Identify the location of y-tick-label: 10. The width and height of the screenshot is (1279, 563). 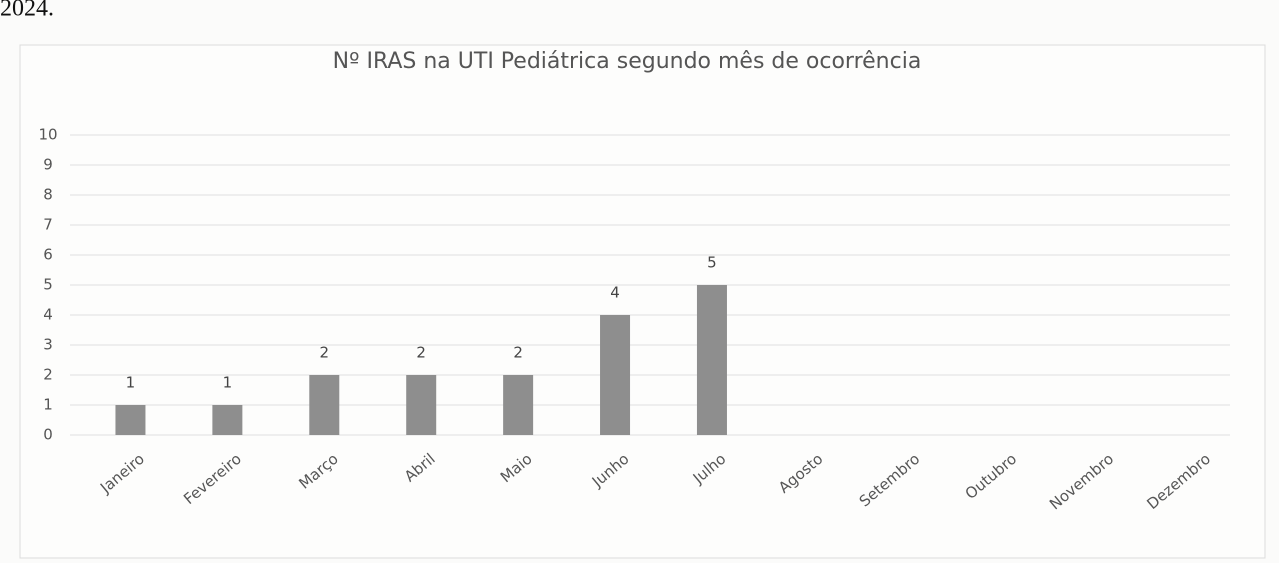
(47, 135).